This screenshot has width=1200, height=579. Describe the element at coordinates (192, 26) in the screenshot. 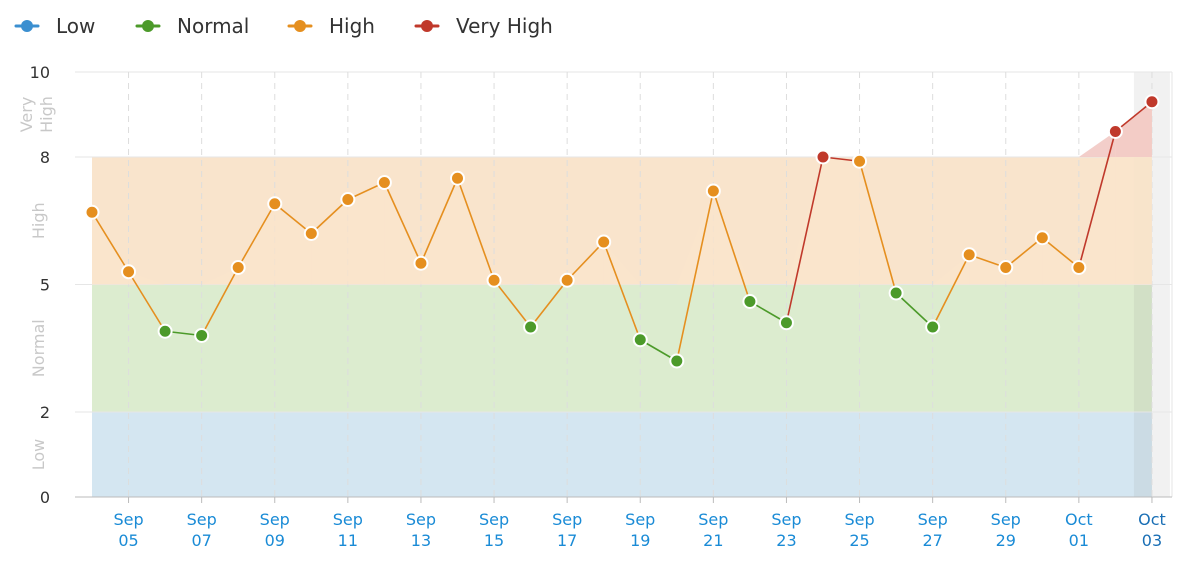

I see `legend-item-normal: Normal` at that location.